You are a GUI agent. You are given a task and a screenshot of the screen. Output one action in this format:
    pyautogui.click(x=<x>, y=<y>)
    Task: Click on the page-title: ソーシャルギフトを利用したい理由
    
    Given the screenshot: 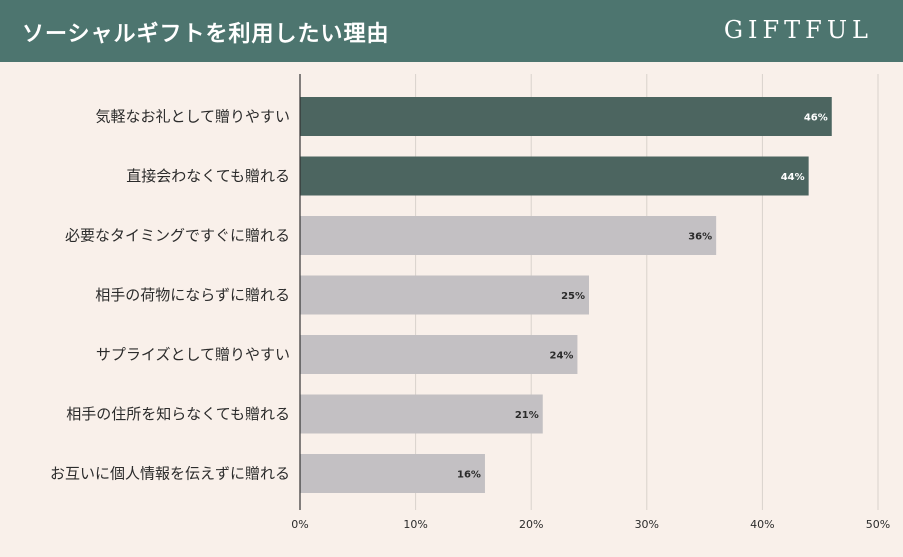 What is the action you would take?
    pyautogui.click(x=206, y=34)
    